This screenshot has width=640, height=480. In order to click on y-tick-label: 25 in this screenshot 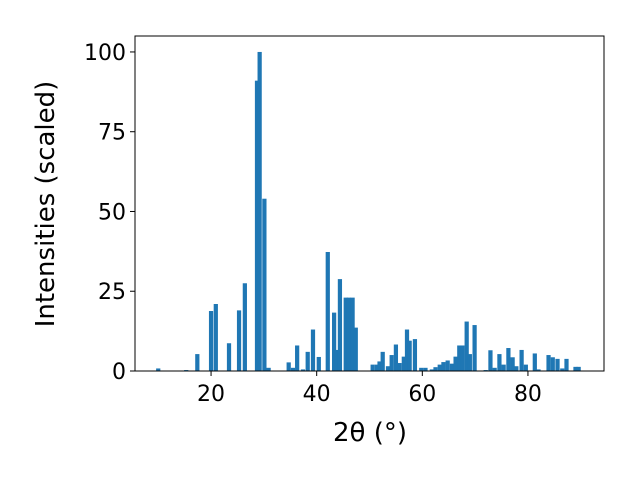, I will do `click(112, 292)`.